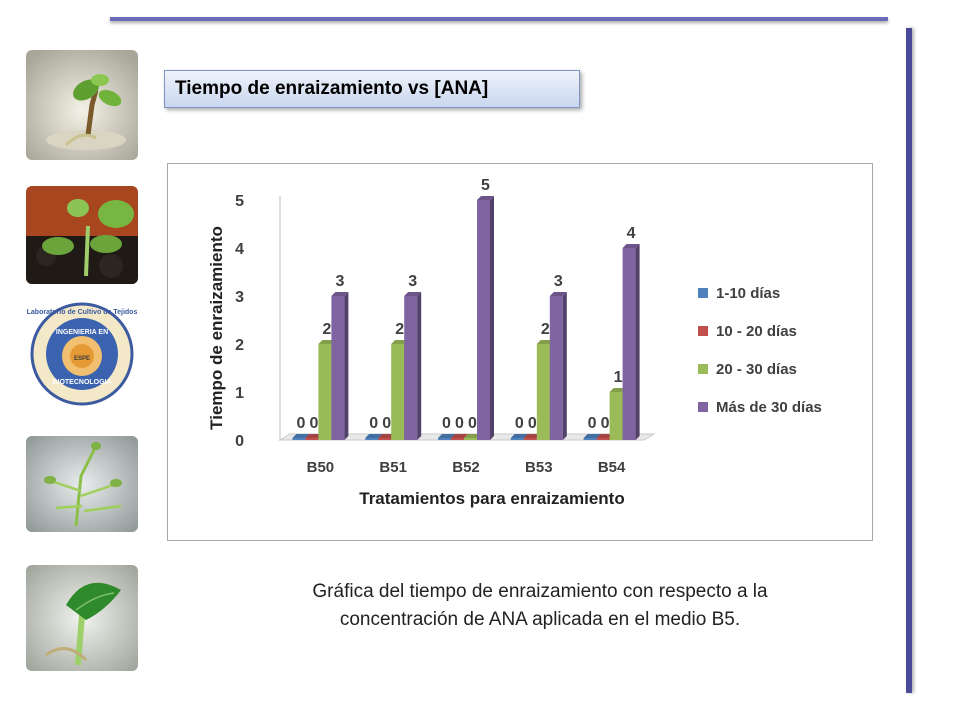 The width and height of the screenshot is (960, 720). What do you see at coordinates (239, 201) in the screenshot?
I see `y-tick-label: 5` at bounding box center [239, 201].